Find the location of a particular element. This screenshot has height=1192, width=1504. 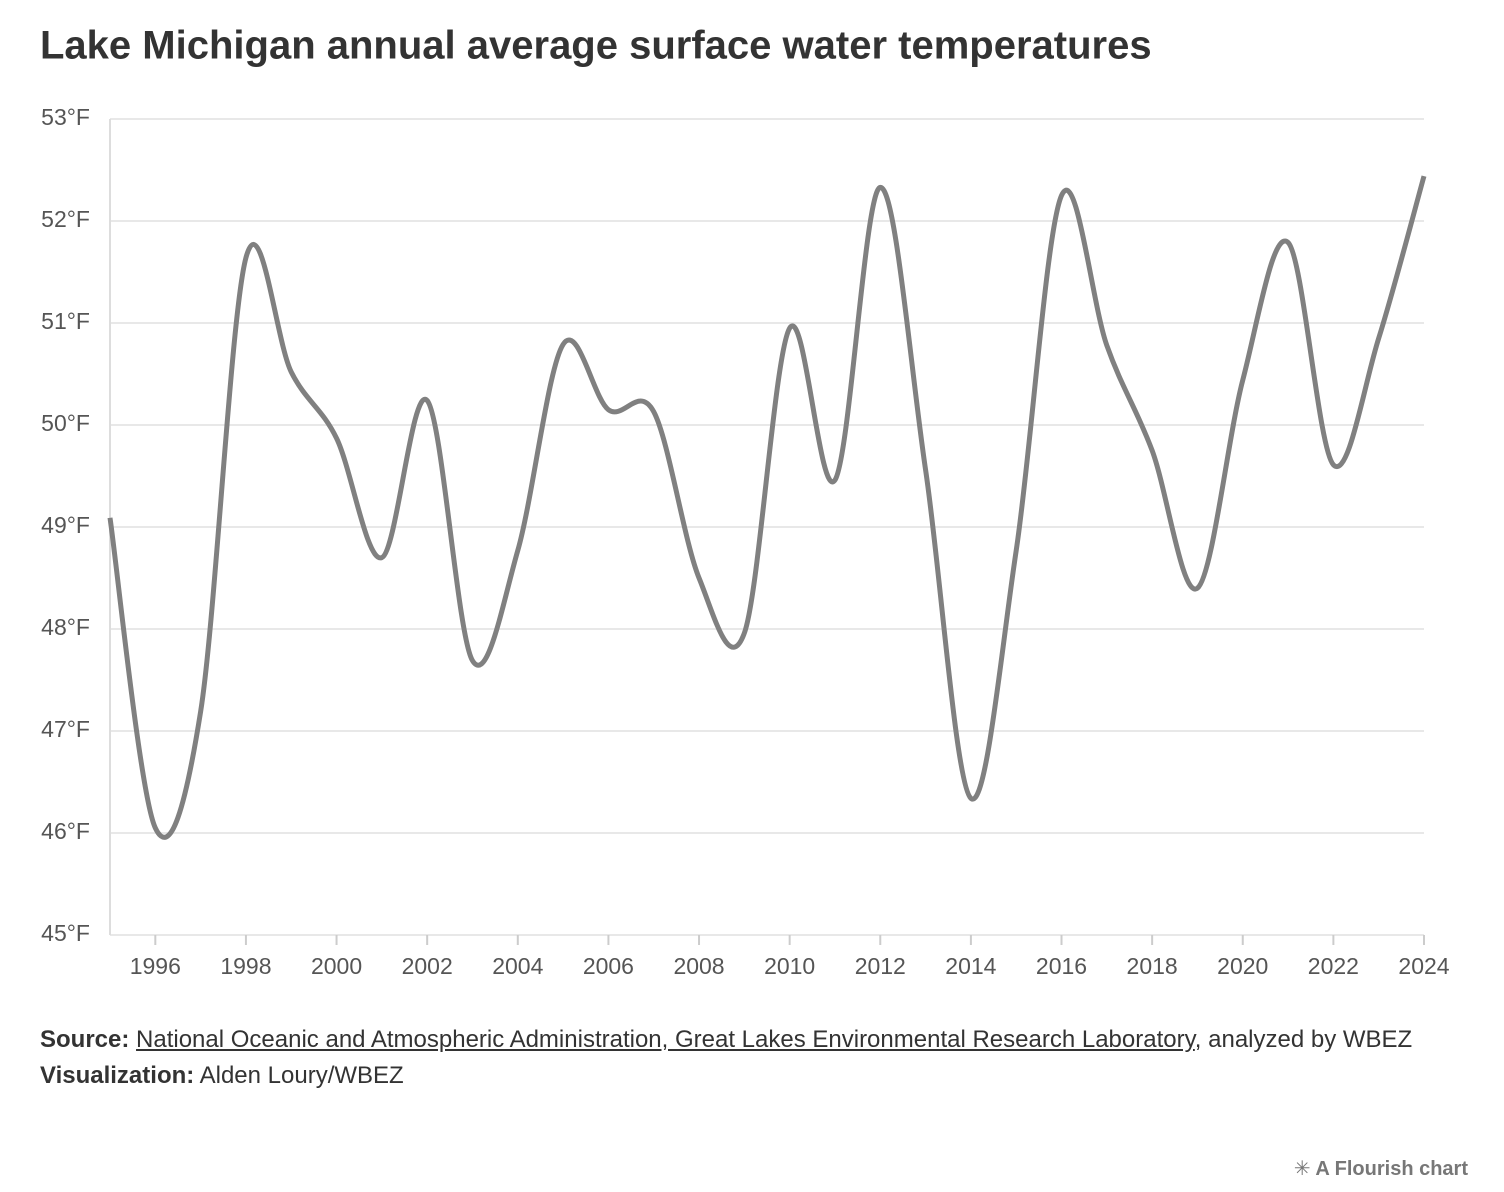

y-tick-label: 45°F is located at coordinates (65, 933).